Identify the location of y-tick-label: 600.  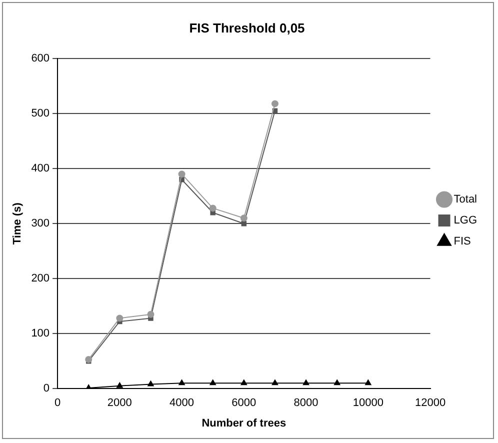
(40, 58).